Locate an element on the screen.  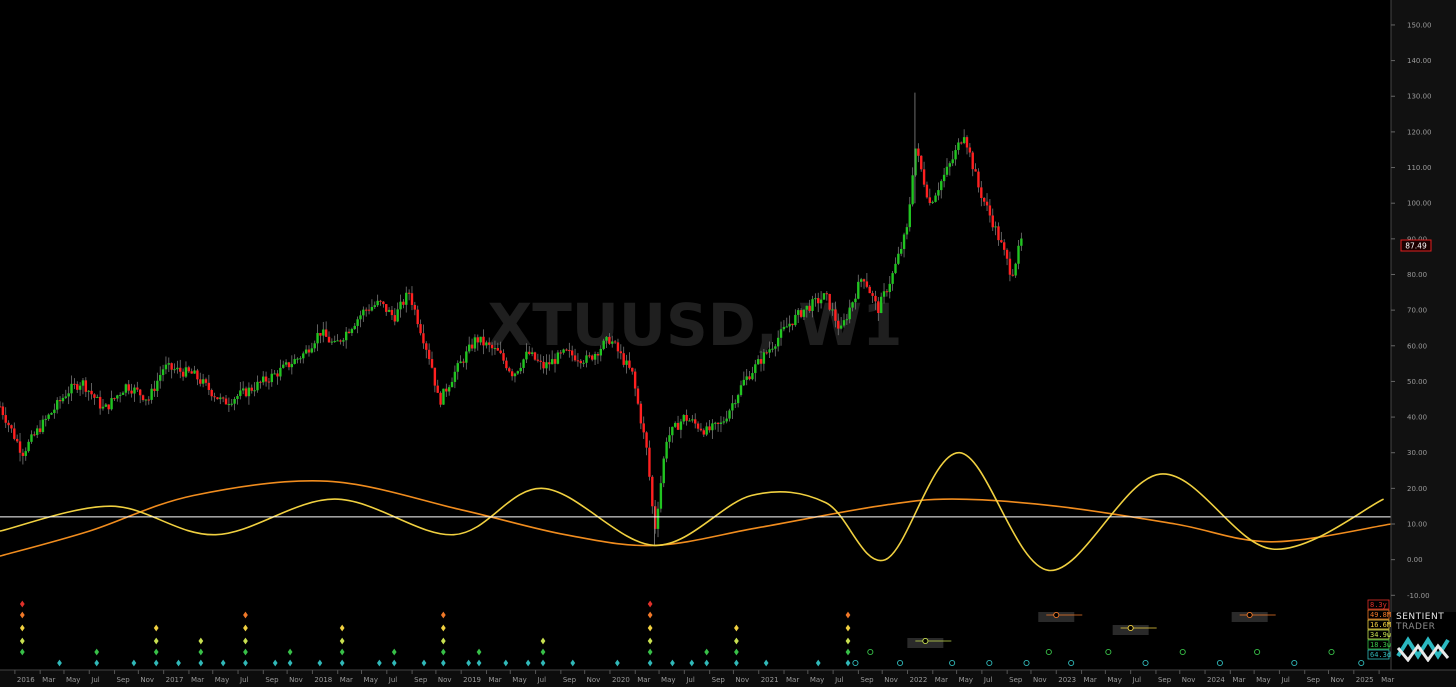
brand-line-2: TRADER is located at coordinates (1416, 627).